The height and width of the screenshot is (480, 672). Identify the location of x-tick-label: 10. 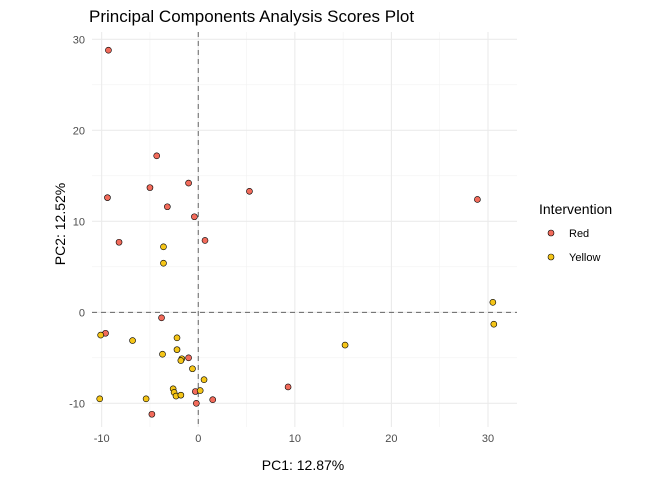
(295, 439).